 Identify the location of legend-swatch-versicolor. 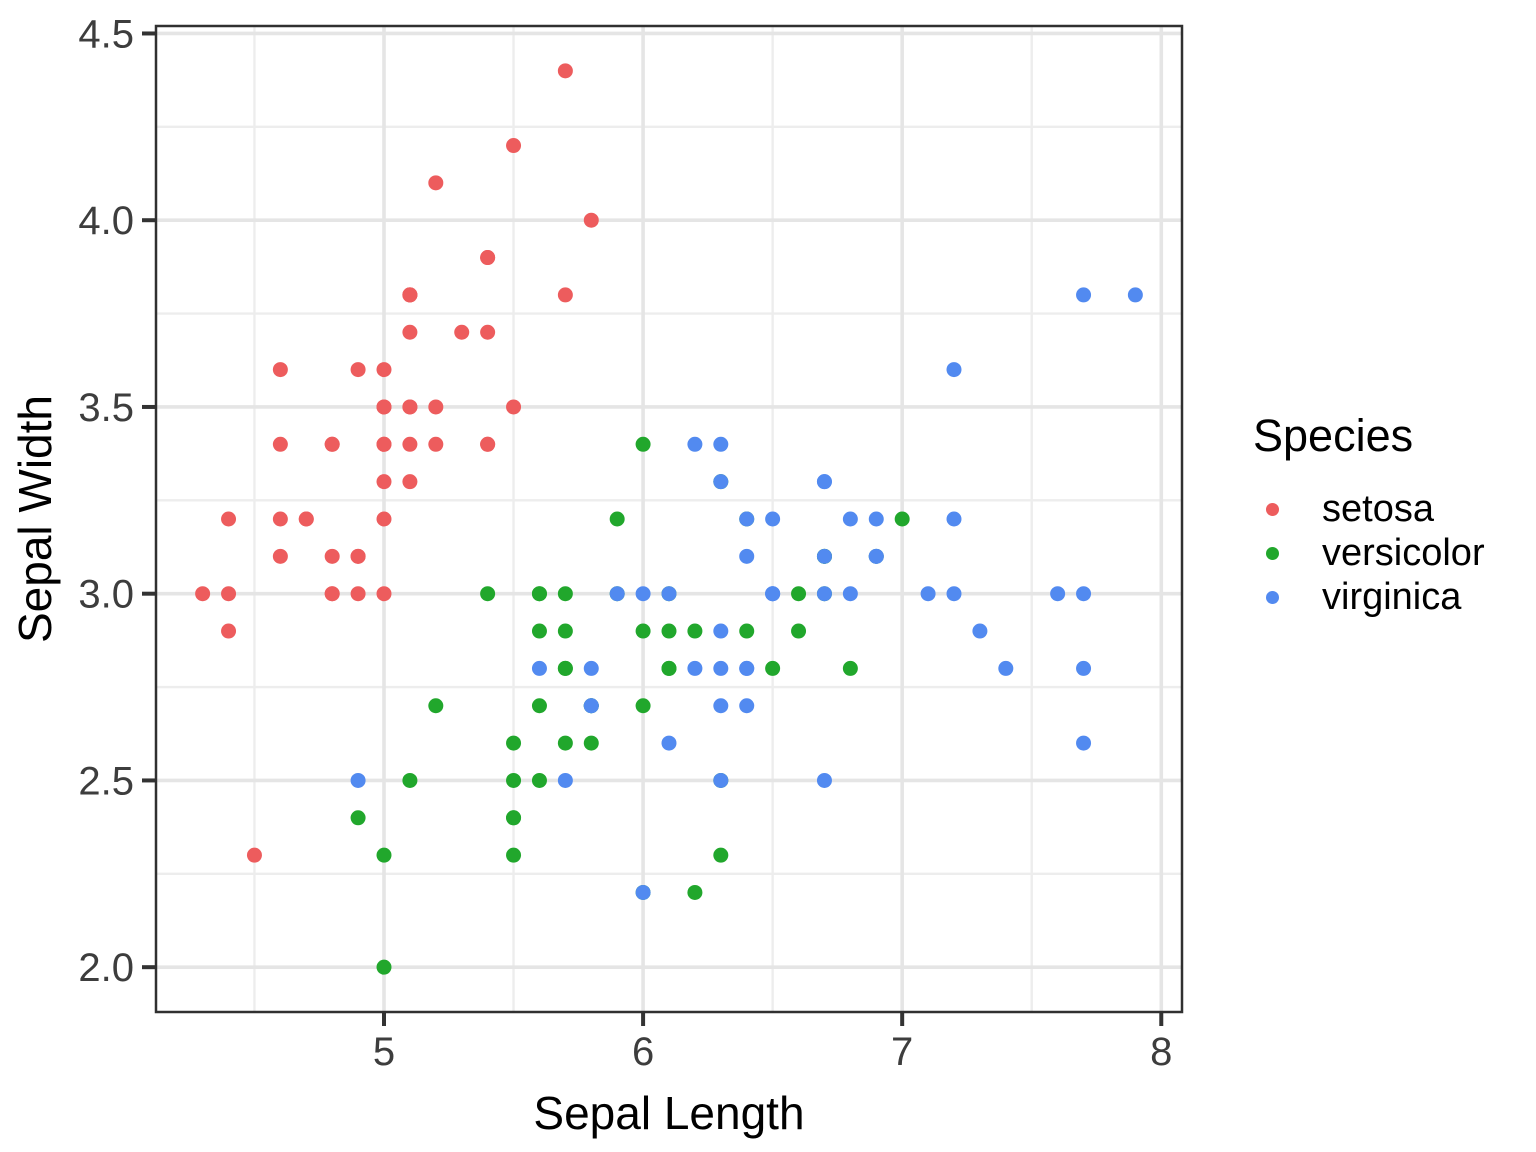
(1272, 553).